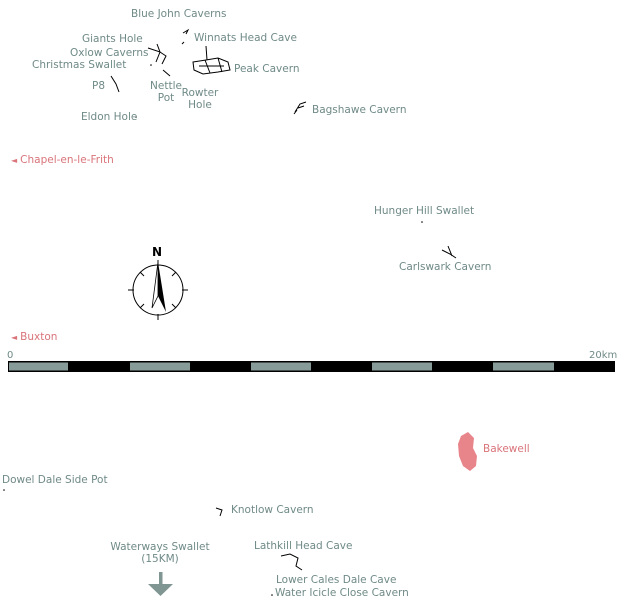  Describe the element at coordinates (166, 86) in the screenshot. I see `label-nettle-pot-line1: Nettle` at that location.